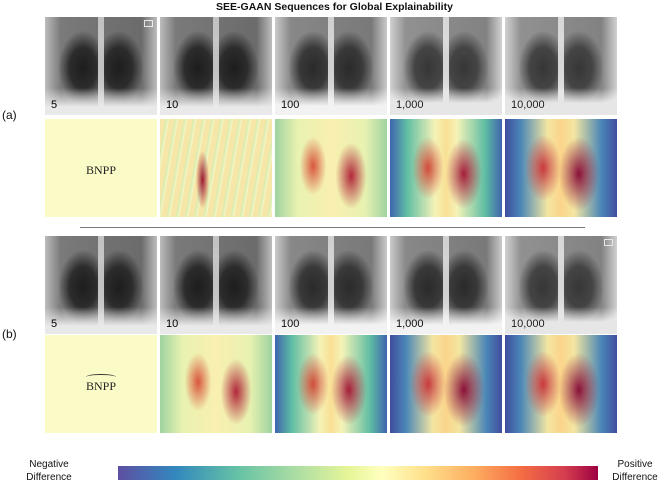  What do you see at coordinates (332, 227) in the screenshot?
I see `panel-divider` at bounding box center [332, 227].